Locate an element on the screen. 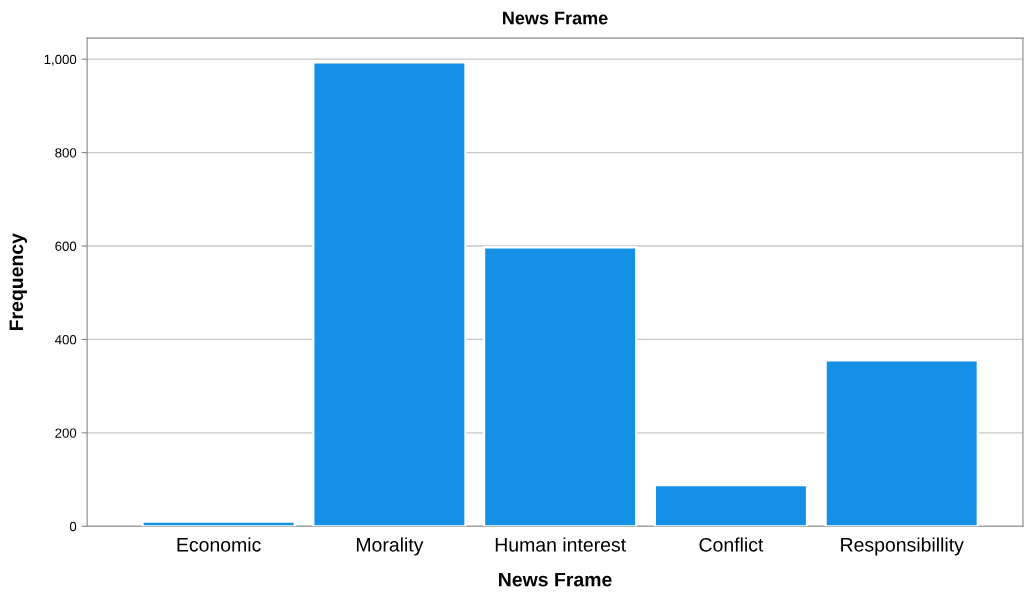  x-tick-label: Conflict is located at coordinates (731, 544).